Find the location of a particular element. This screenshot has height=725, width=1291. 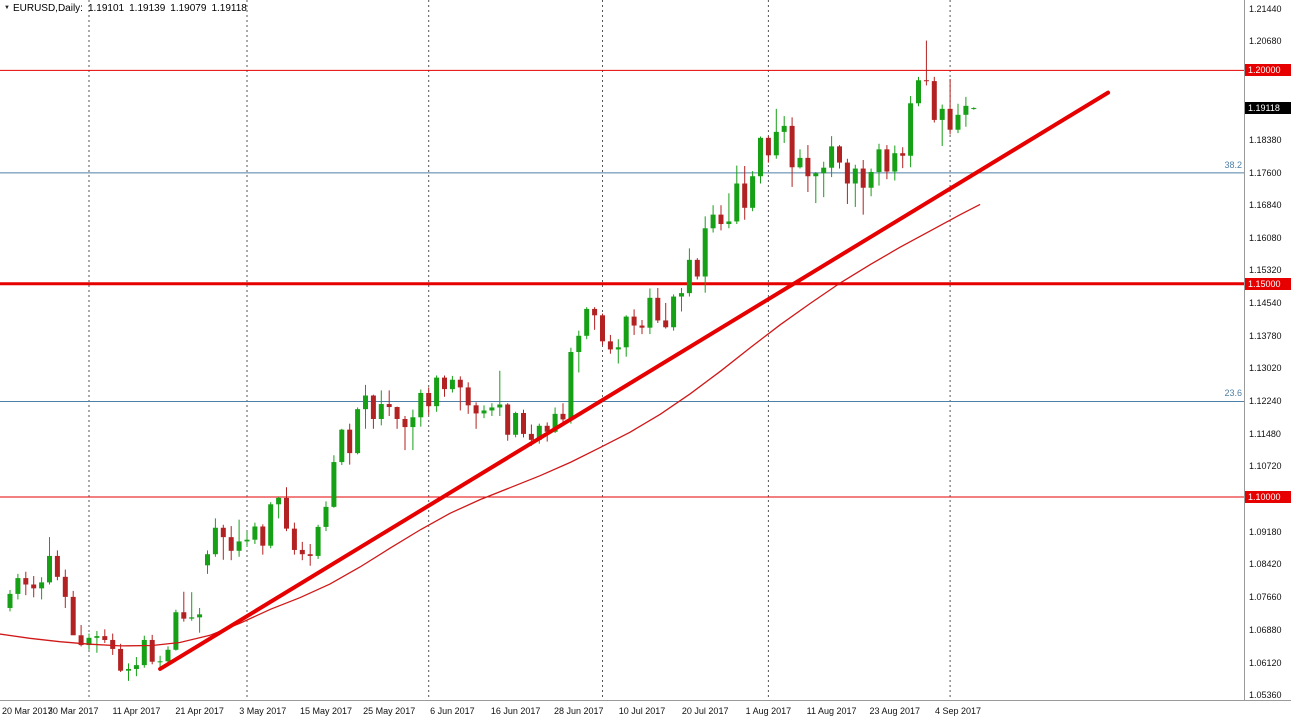

time-axis-label: 23 Aug 2017 is located at coordinates (895, 711).